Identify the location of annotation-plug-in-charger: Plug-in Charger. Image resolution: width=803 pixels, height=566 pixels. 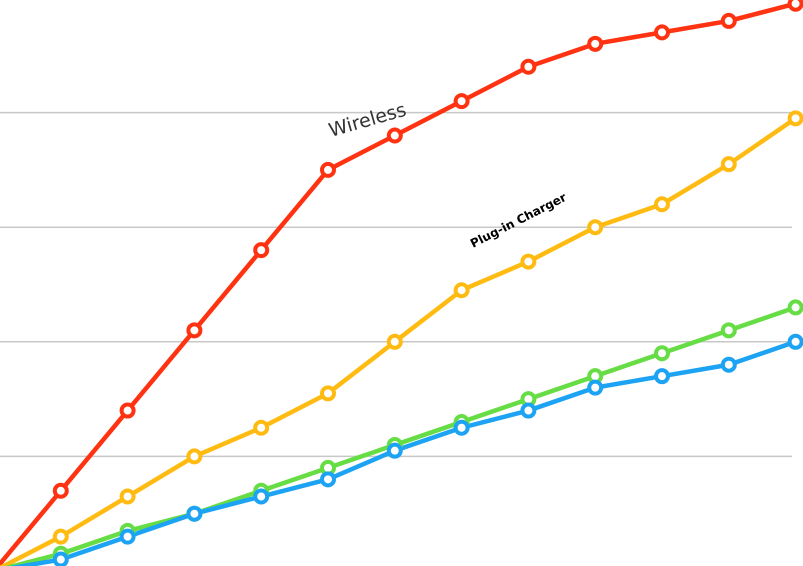
(518, 220).